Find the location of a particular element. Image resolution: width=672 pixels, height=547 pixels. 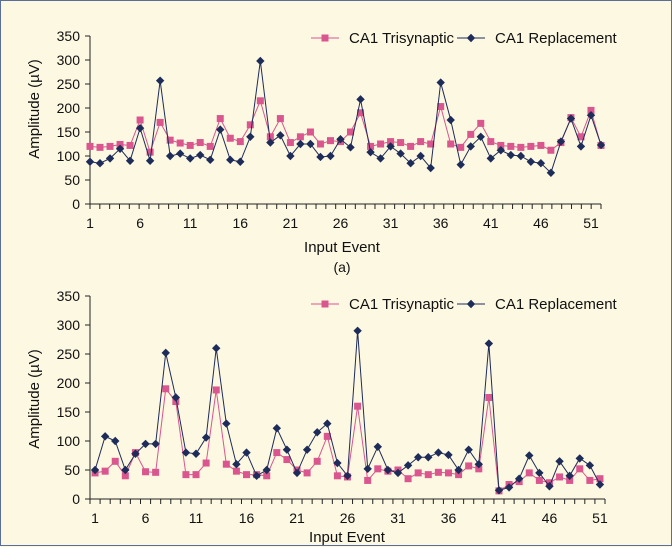

chart-b-x-tick-label: 1 is located at coordinates (95, 518).